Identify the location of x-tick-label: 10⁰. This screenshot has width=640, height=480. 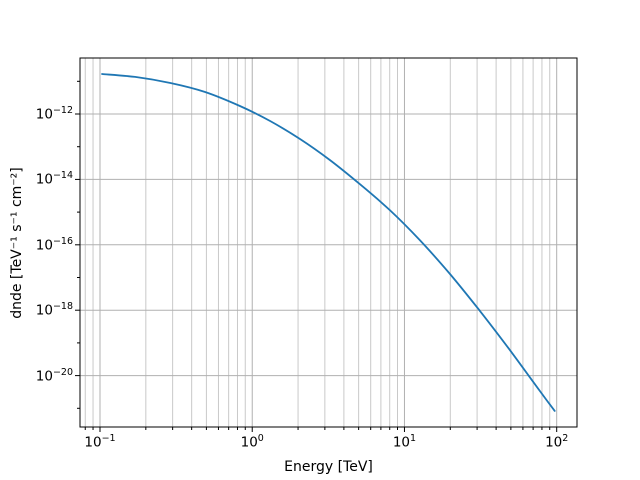
(252, 442).